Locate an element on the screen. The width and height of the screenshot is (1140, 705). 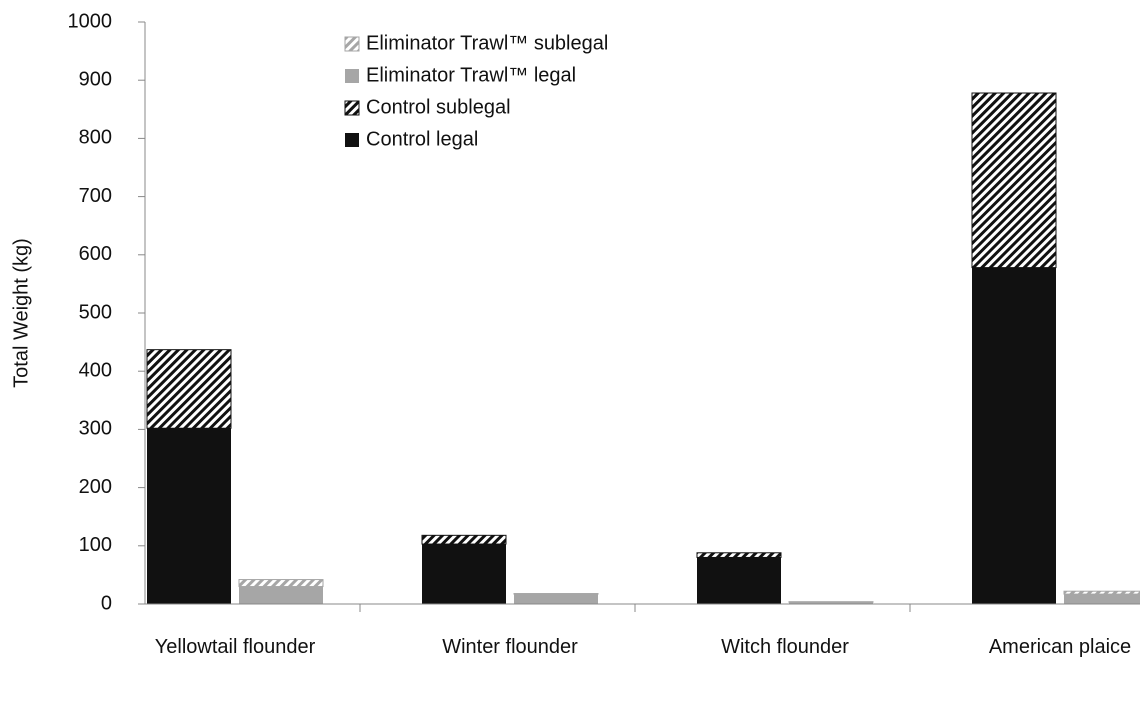
y-tick-label: 200 is located at coordinates (95, 487).